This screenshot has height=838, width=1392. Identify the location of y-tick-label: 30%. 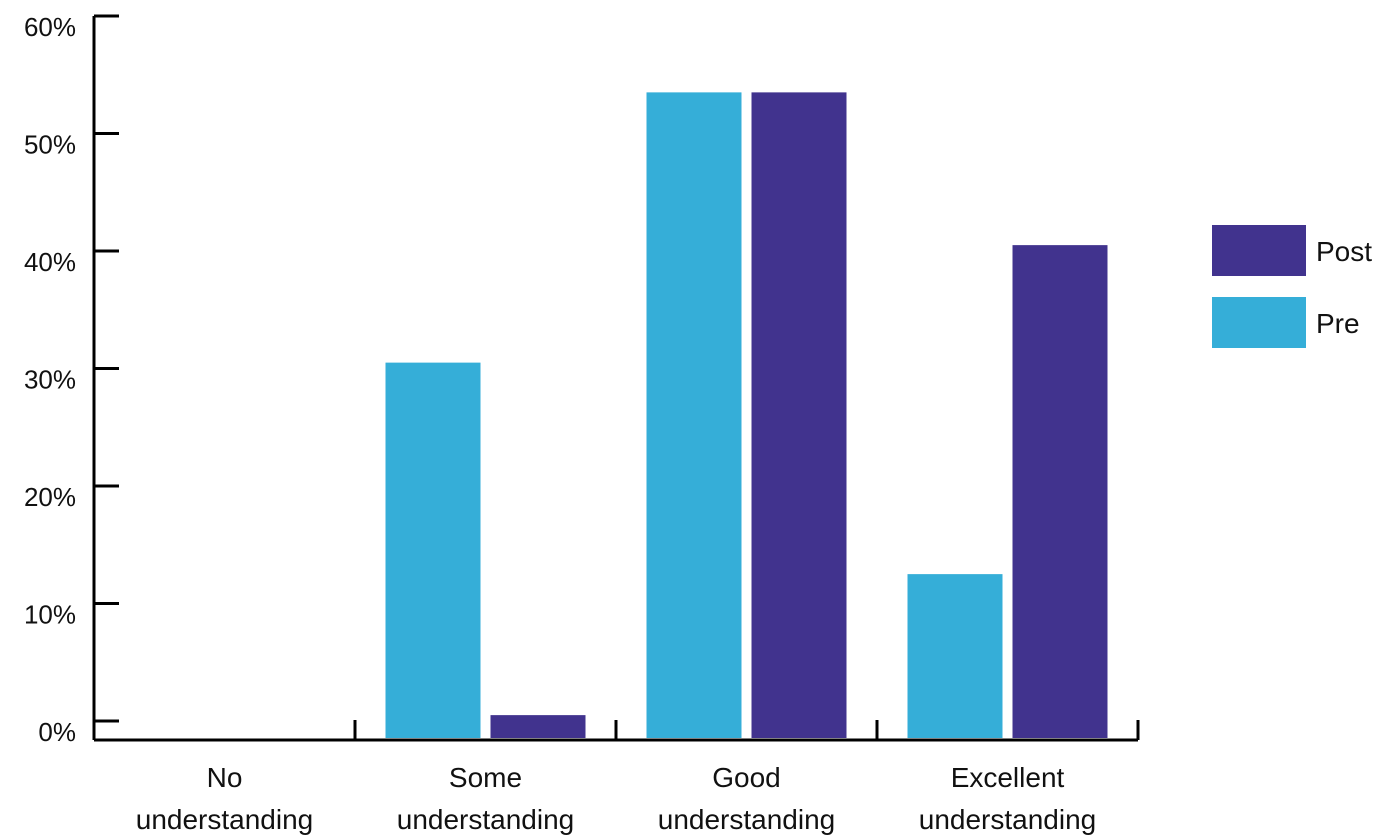
(50, 380).